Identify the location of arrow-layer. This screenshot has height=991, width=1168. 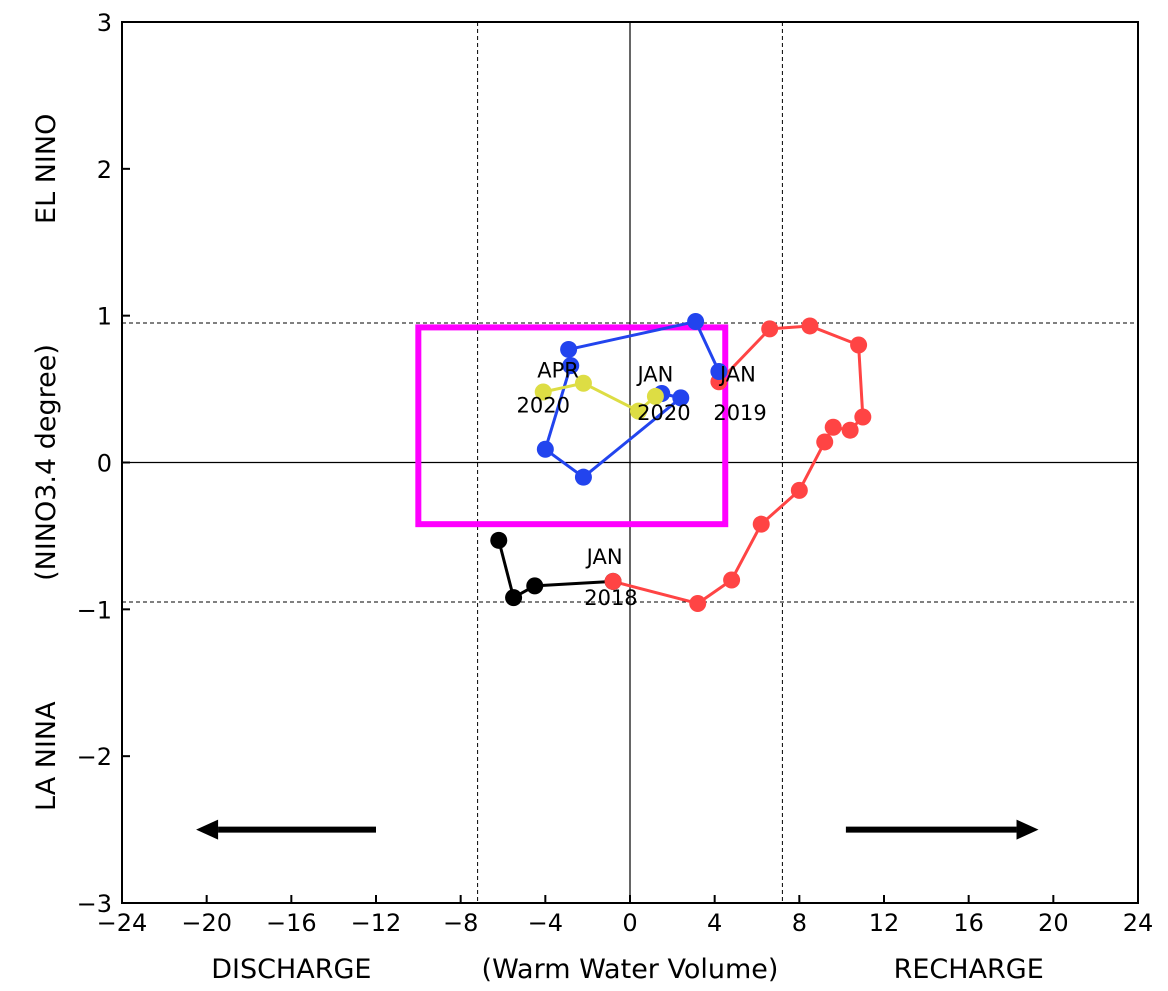
(617, 829).